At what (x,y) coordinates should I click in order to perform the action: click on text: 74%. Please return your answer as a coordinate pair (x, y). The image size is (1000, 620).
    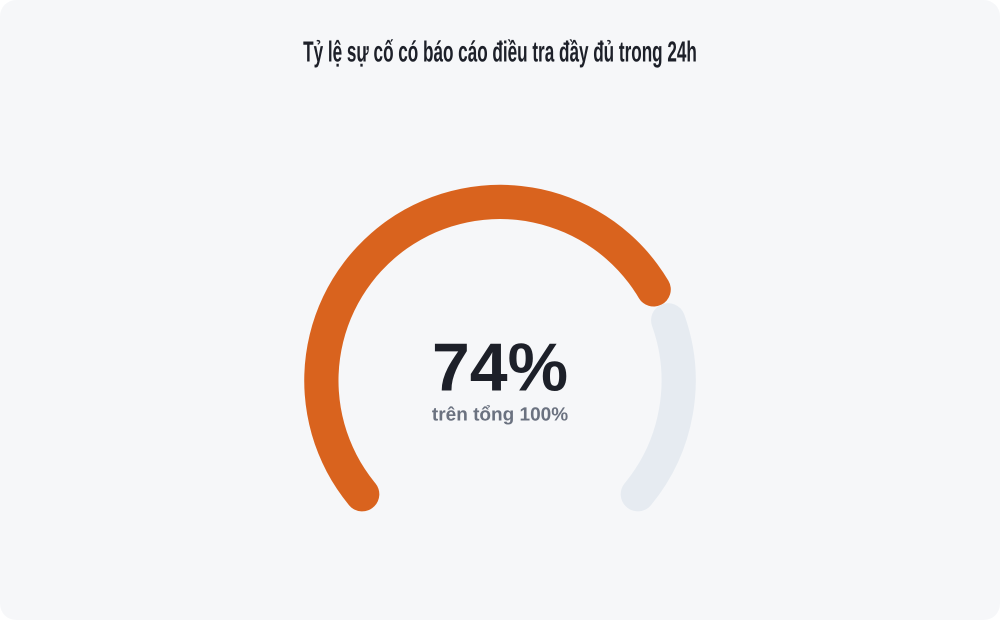
    Looking at the image, I should click on (500, 368).